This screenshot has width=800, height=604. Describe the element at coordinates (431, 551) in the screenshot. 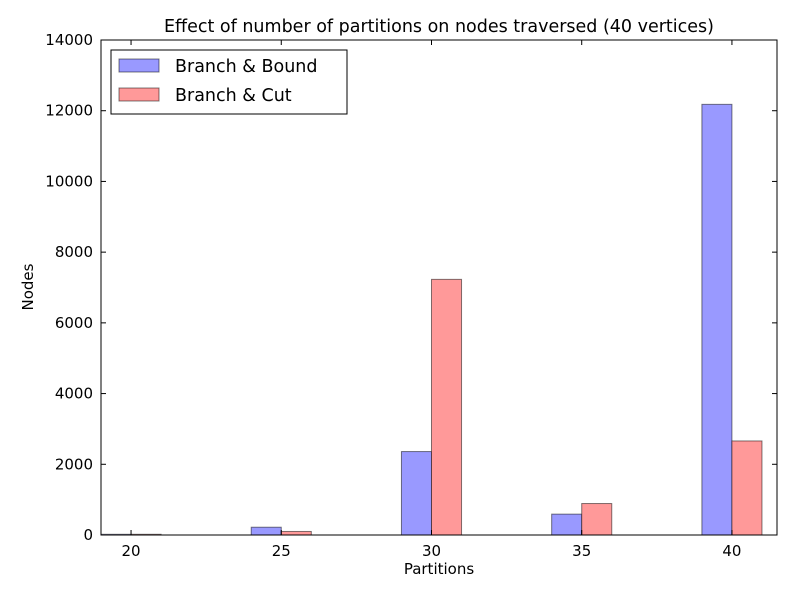

I see `x-tick-label-30: 30` at that location.